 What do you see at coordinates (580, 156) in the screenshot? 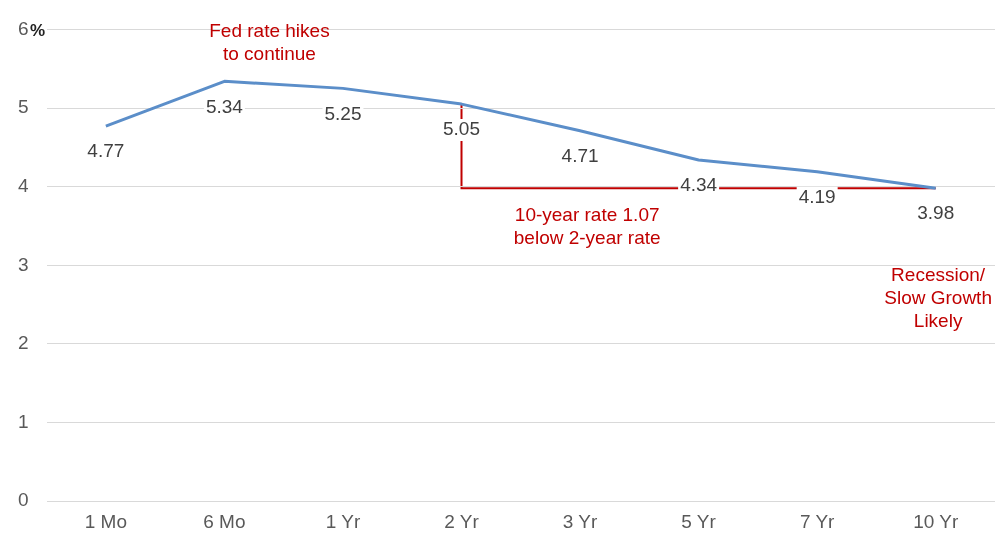
I see `data-label: 4.71` at bounding box center [580, 156].